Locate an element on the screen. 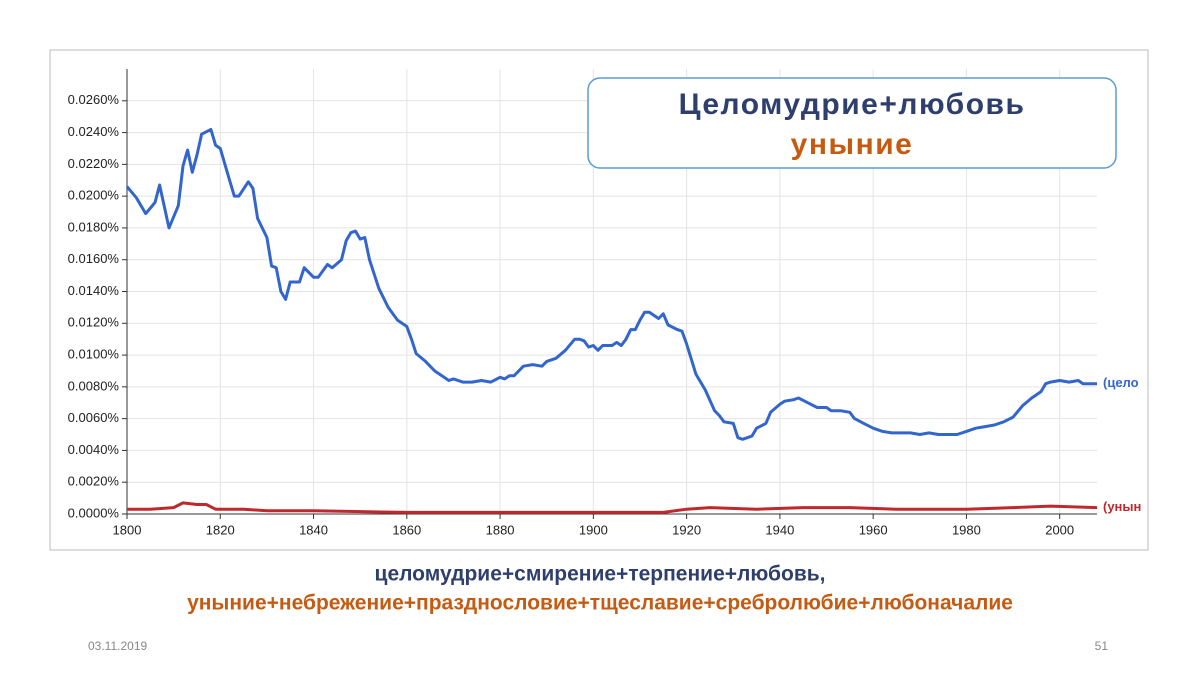 Image resolution: width=1200 pixels, height=675 pixels. x-tick-label: 1920 is located at coordinates (686, 529).